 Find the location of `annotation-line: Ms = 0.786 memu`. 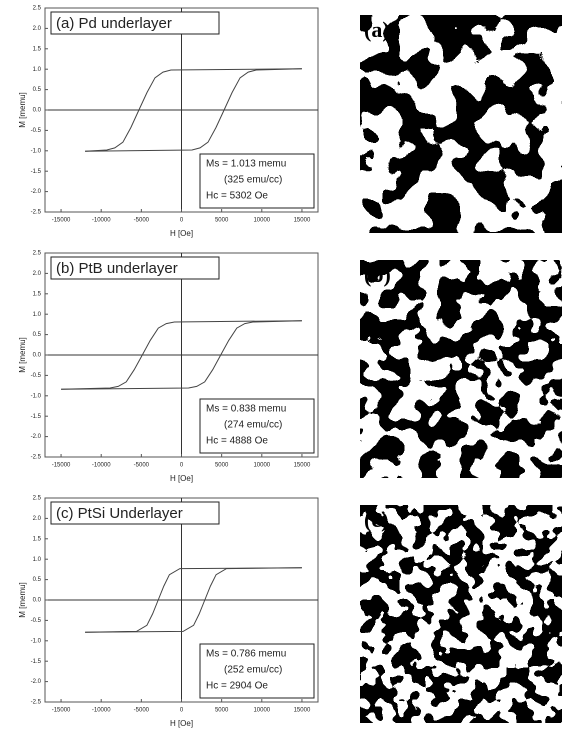

annotation-line: Ms = 0.786 memu is located at coordinates (246, 654).